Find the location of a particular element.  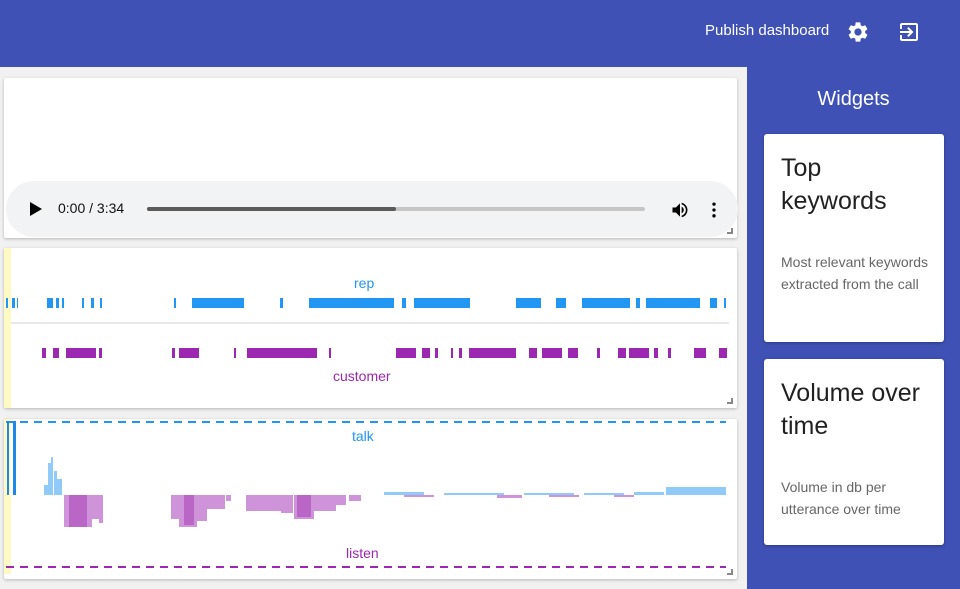

sidebar-title: Widgets is located at coordinates (853, 99).